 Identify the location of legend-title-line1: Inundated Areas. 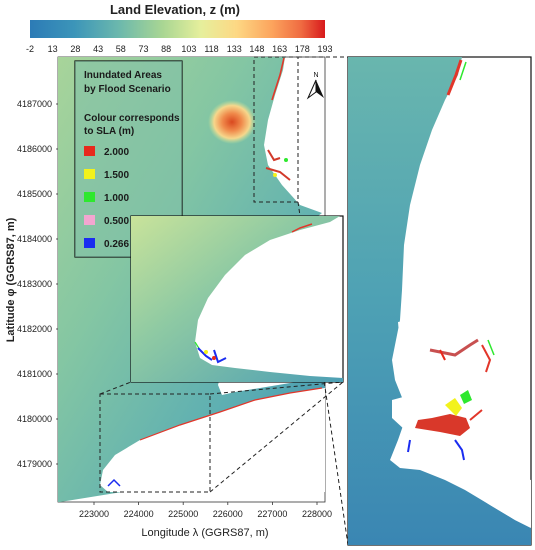
(123, 75).